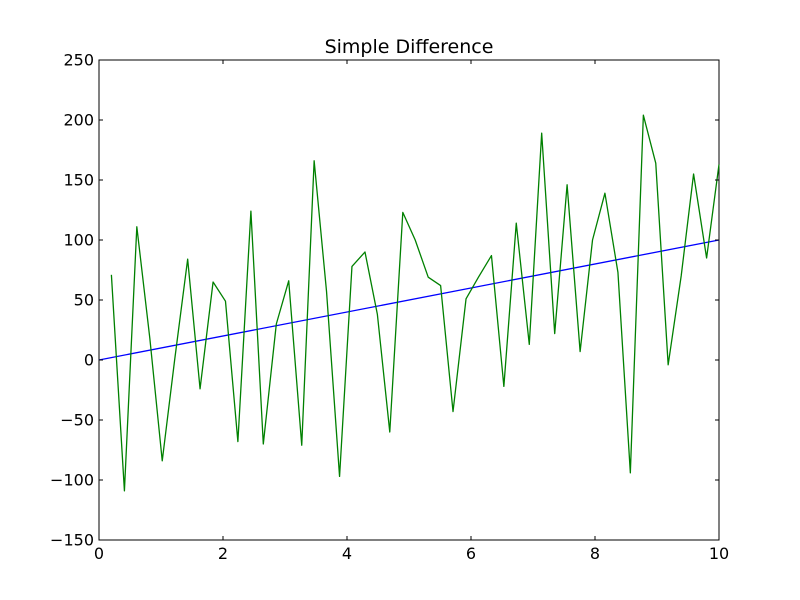 The image size is (800, 600). What do you see at coordinates (78, 240) in the screenshot?
I see `y-tick-label: 100` at bounding box center [78, 240].